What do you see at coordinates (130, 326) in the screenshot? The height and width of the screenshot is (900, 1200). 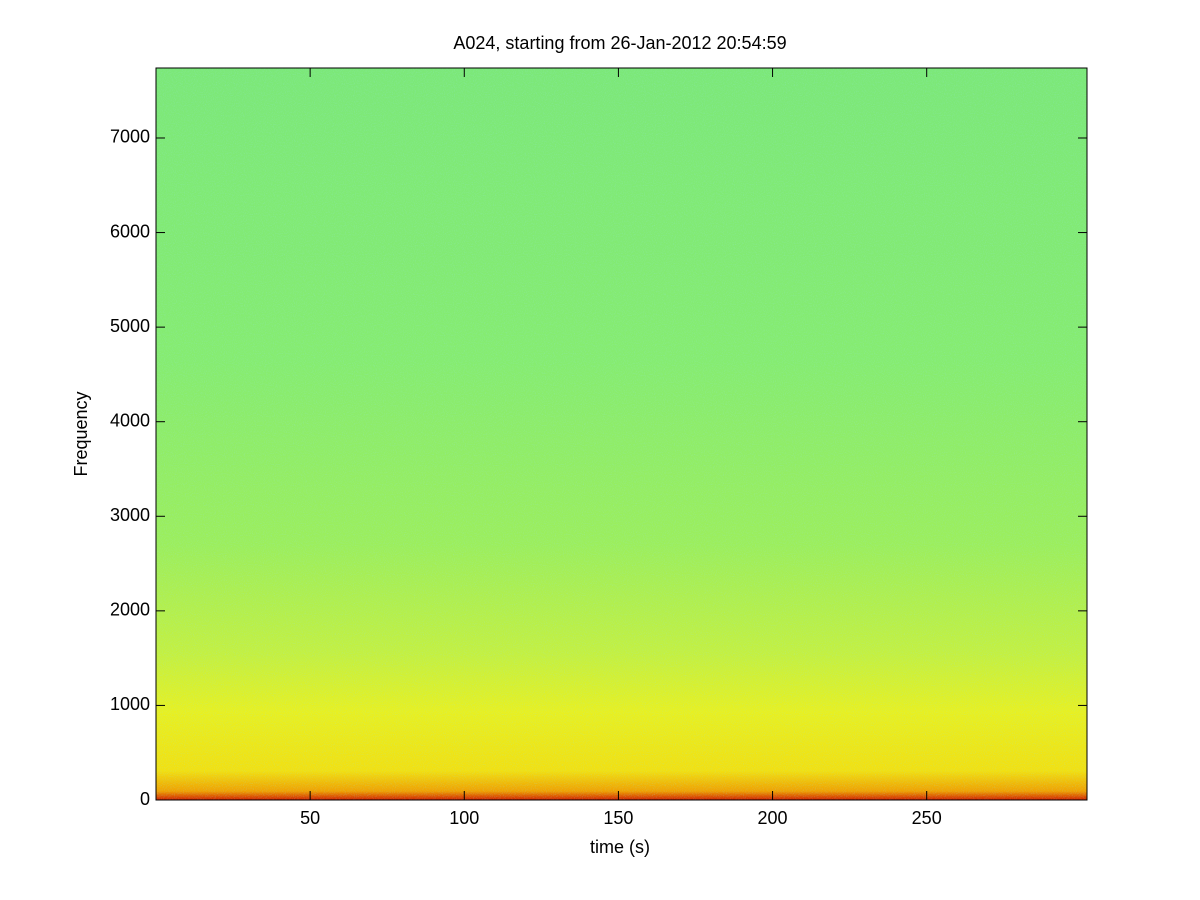 I see `y-tick-label: 5000` at bounding box center [130, 326].